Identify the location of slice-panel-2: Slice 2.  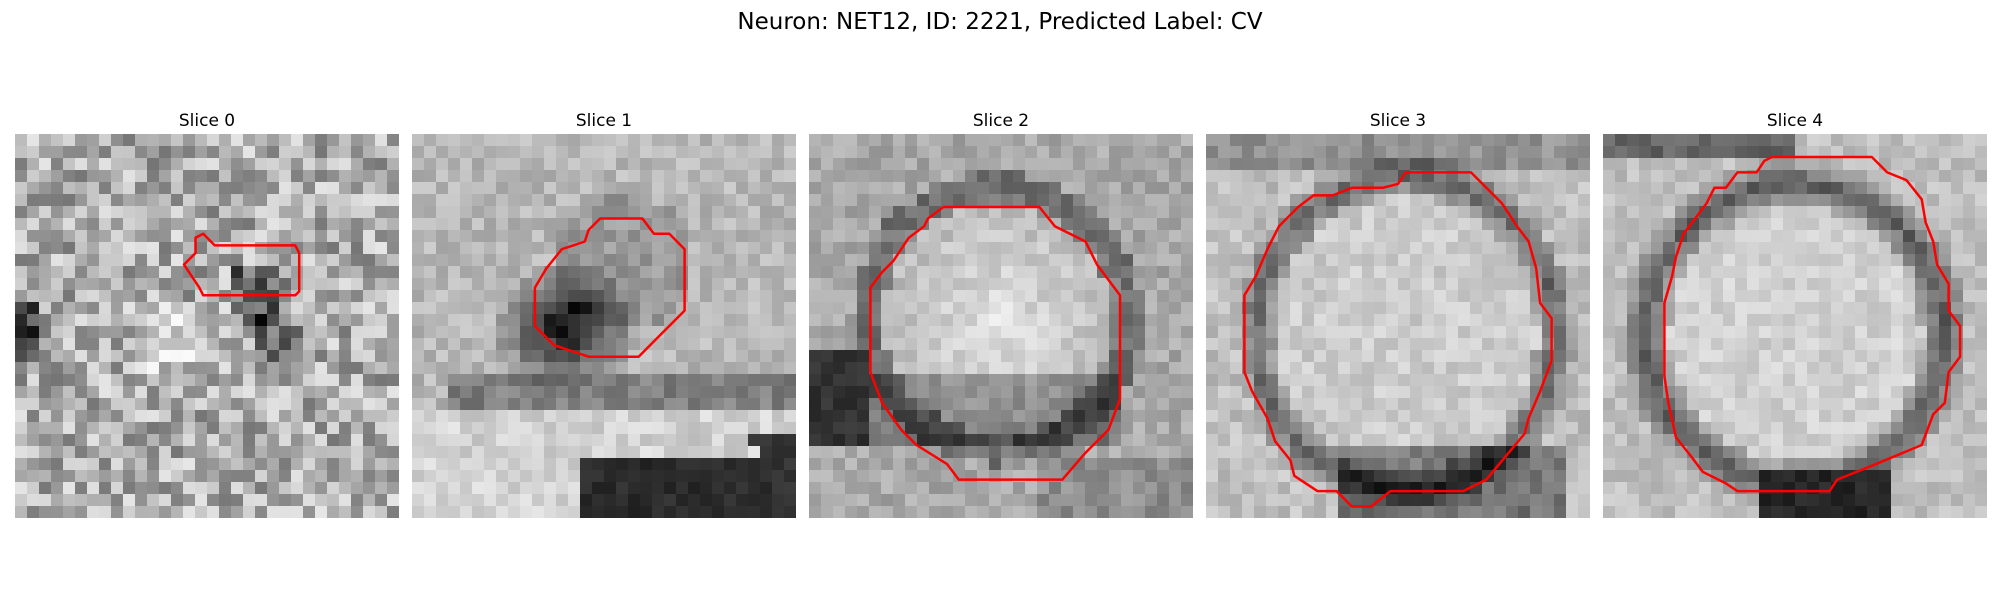
(1001, 314).